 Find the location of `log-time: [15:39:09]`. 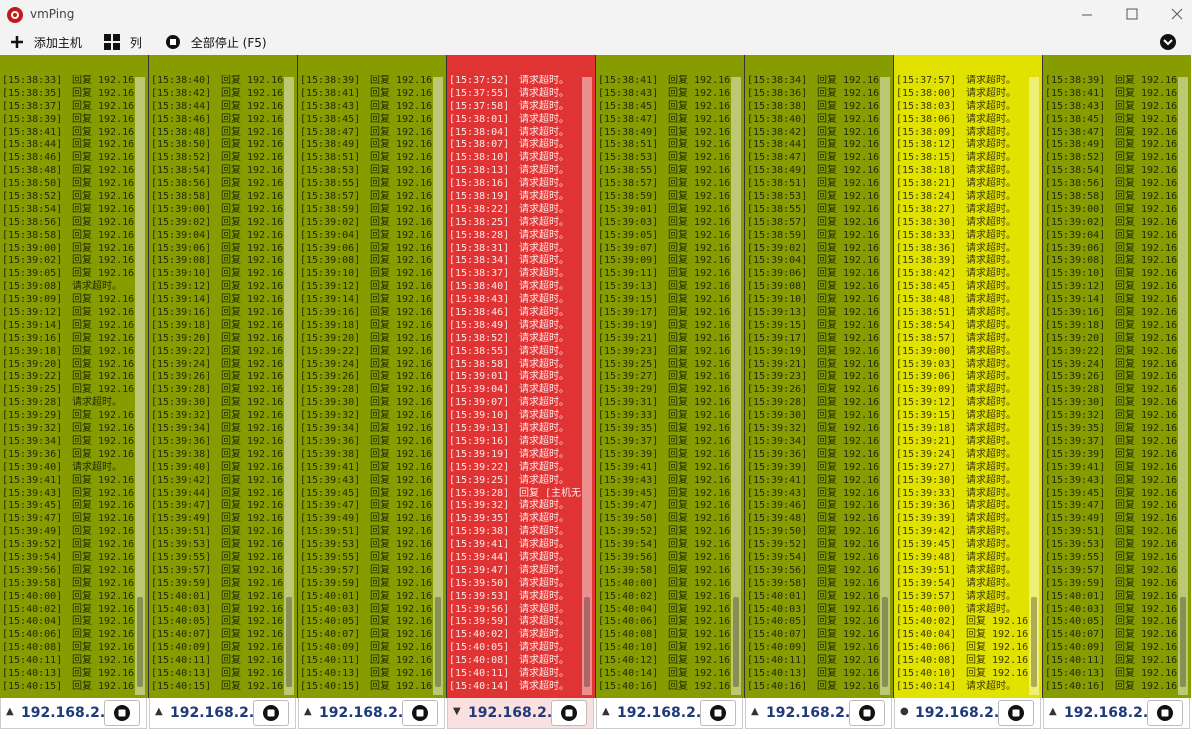

log-time: [15:39:09] is located at coordinates (926, 390).